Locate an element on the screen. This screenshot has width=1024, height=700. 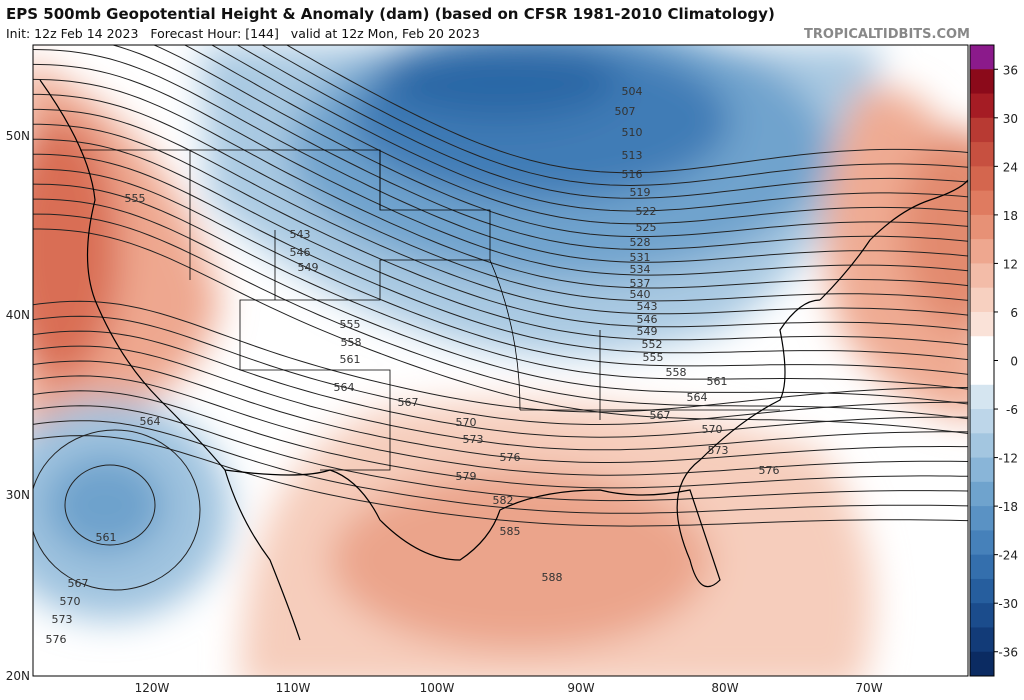
contour-label: 507 is located at coordinates (625, 111).